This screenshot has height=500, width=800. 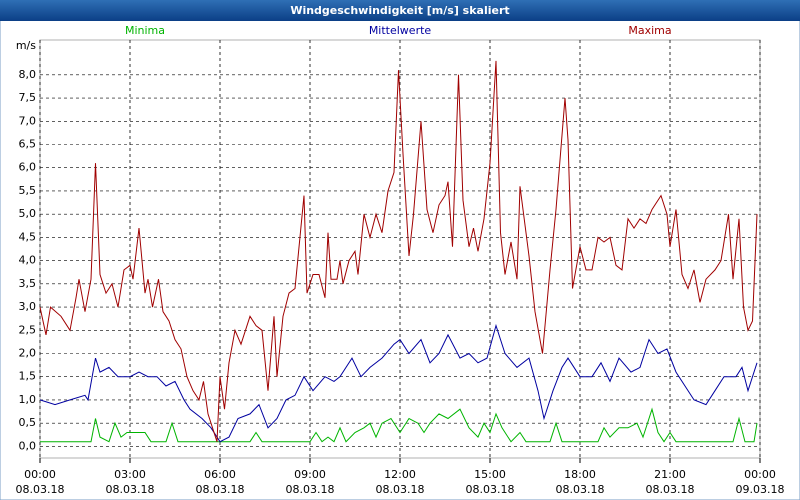 What do you see at coordinates (760, 489) in the screenshot?
I see `x-tick-date: 09.03.18` at bounding box center [760, 489].